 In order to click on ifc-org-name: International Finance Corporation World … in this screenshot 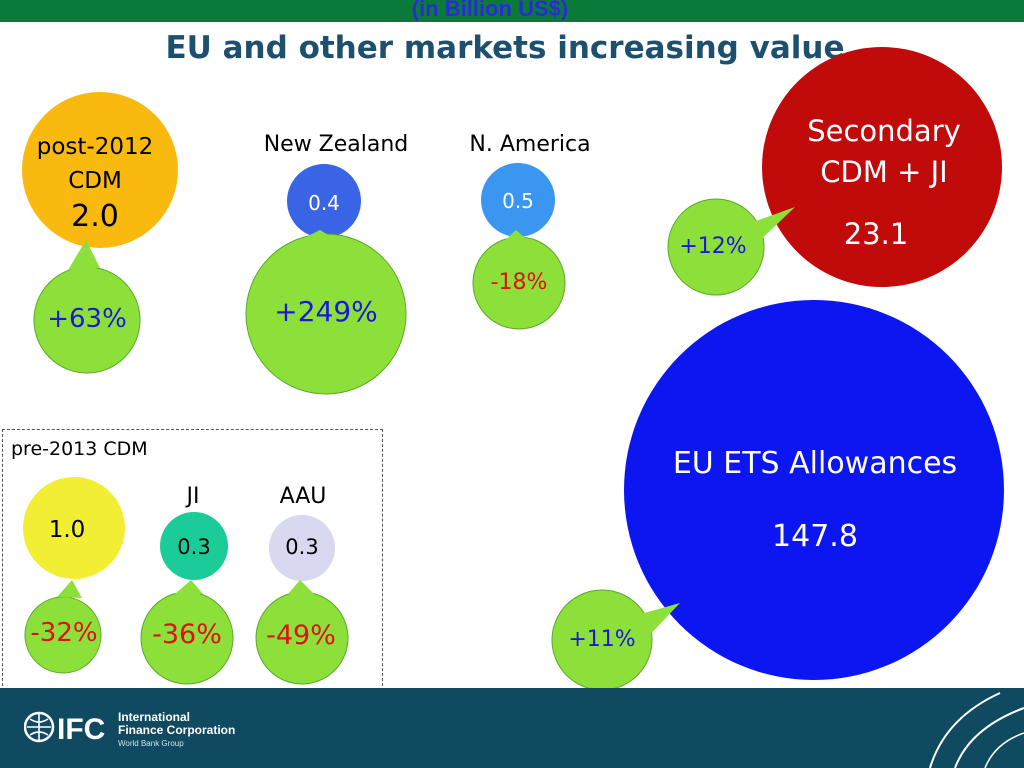, I will do `click(176, 730)`.